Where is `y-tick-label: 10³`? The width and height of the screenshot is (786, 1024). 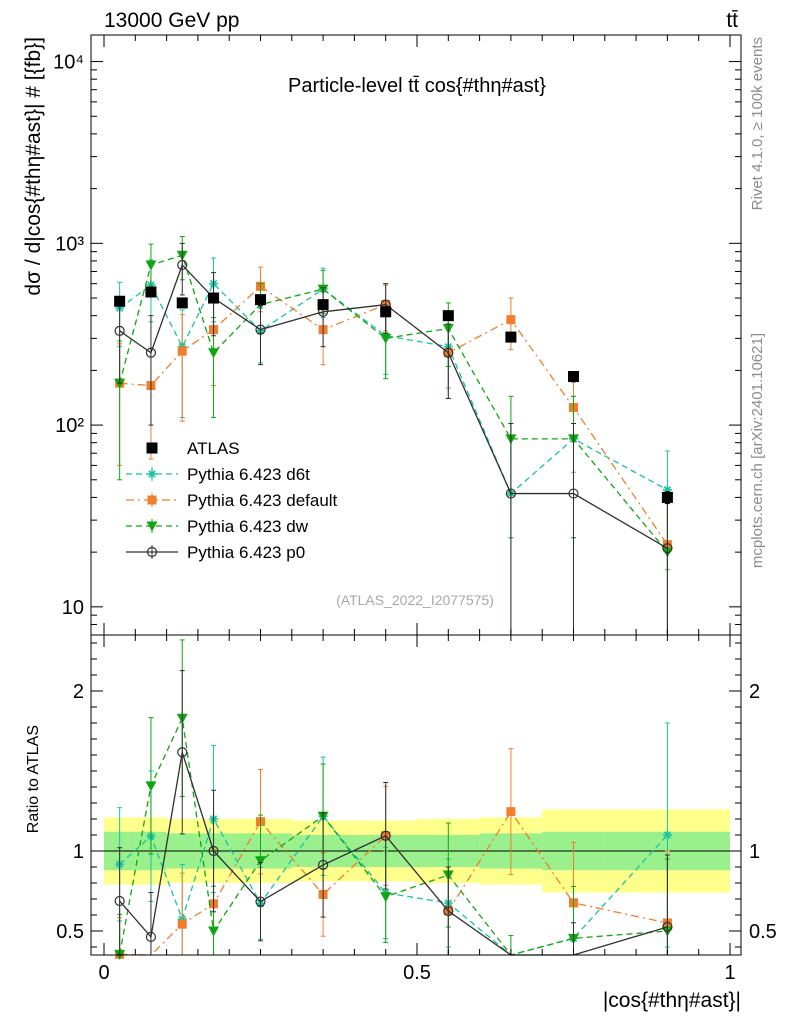
y-tick-label: 10³ is located at coordinates (69, 244).